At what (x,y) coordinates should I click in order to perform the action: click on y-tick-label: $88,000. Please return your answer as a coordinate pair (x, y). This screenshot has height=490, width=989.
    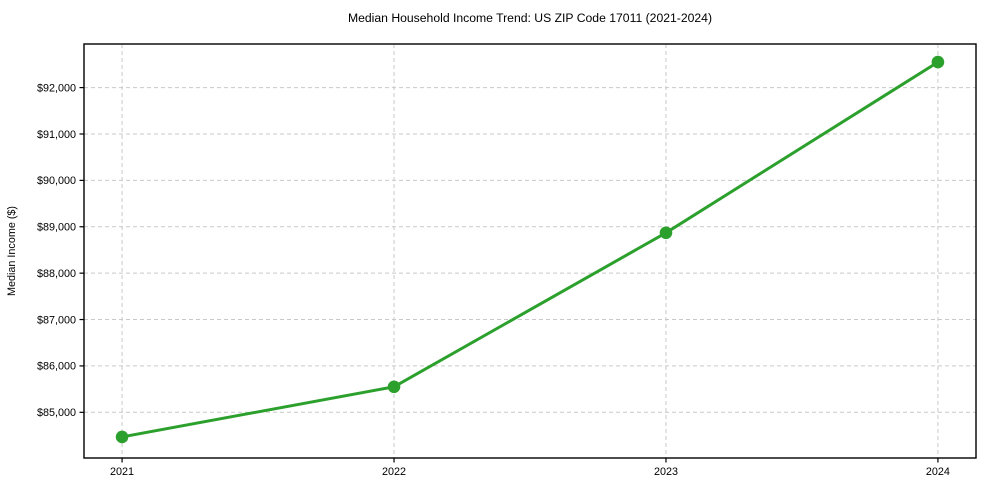
    Looking at the image, I should click on (56, 274).